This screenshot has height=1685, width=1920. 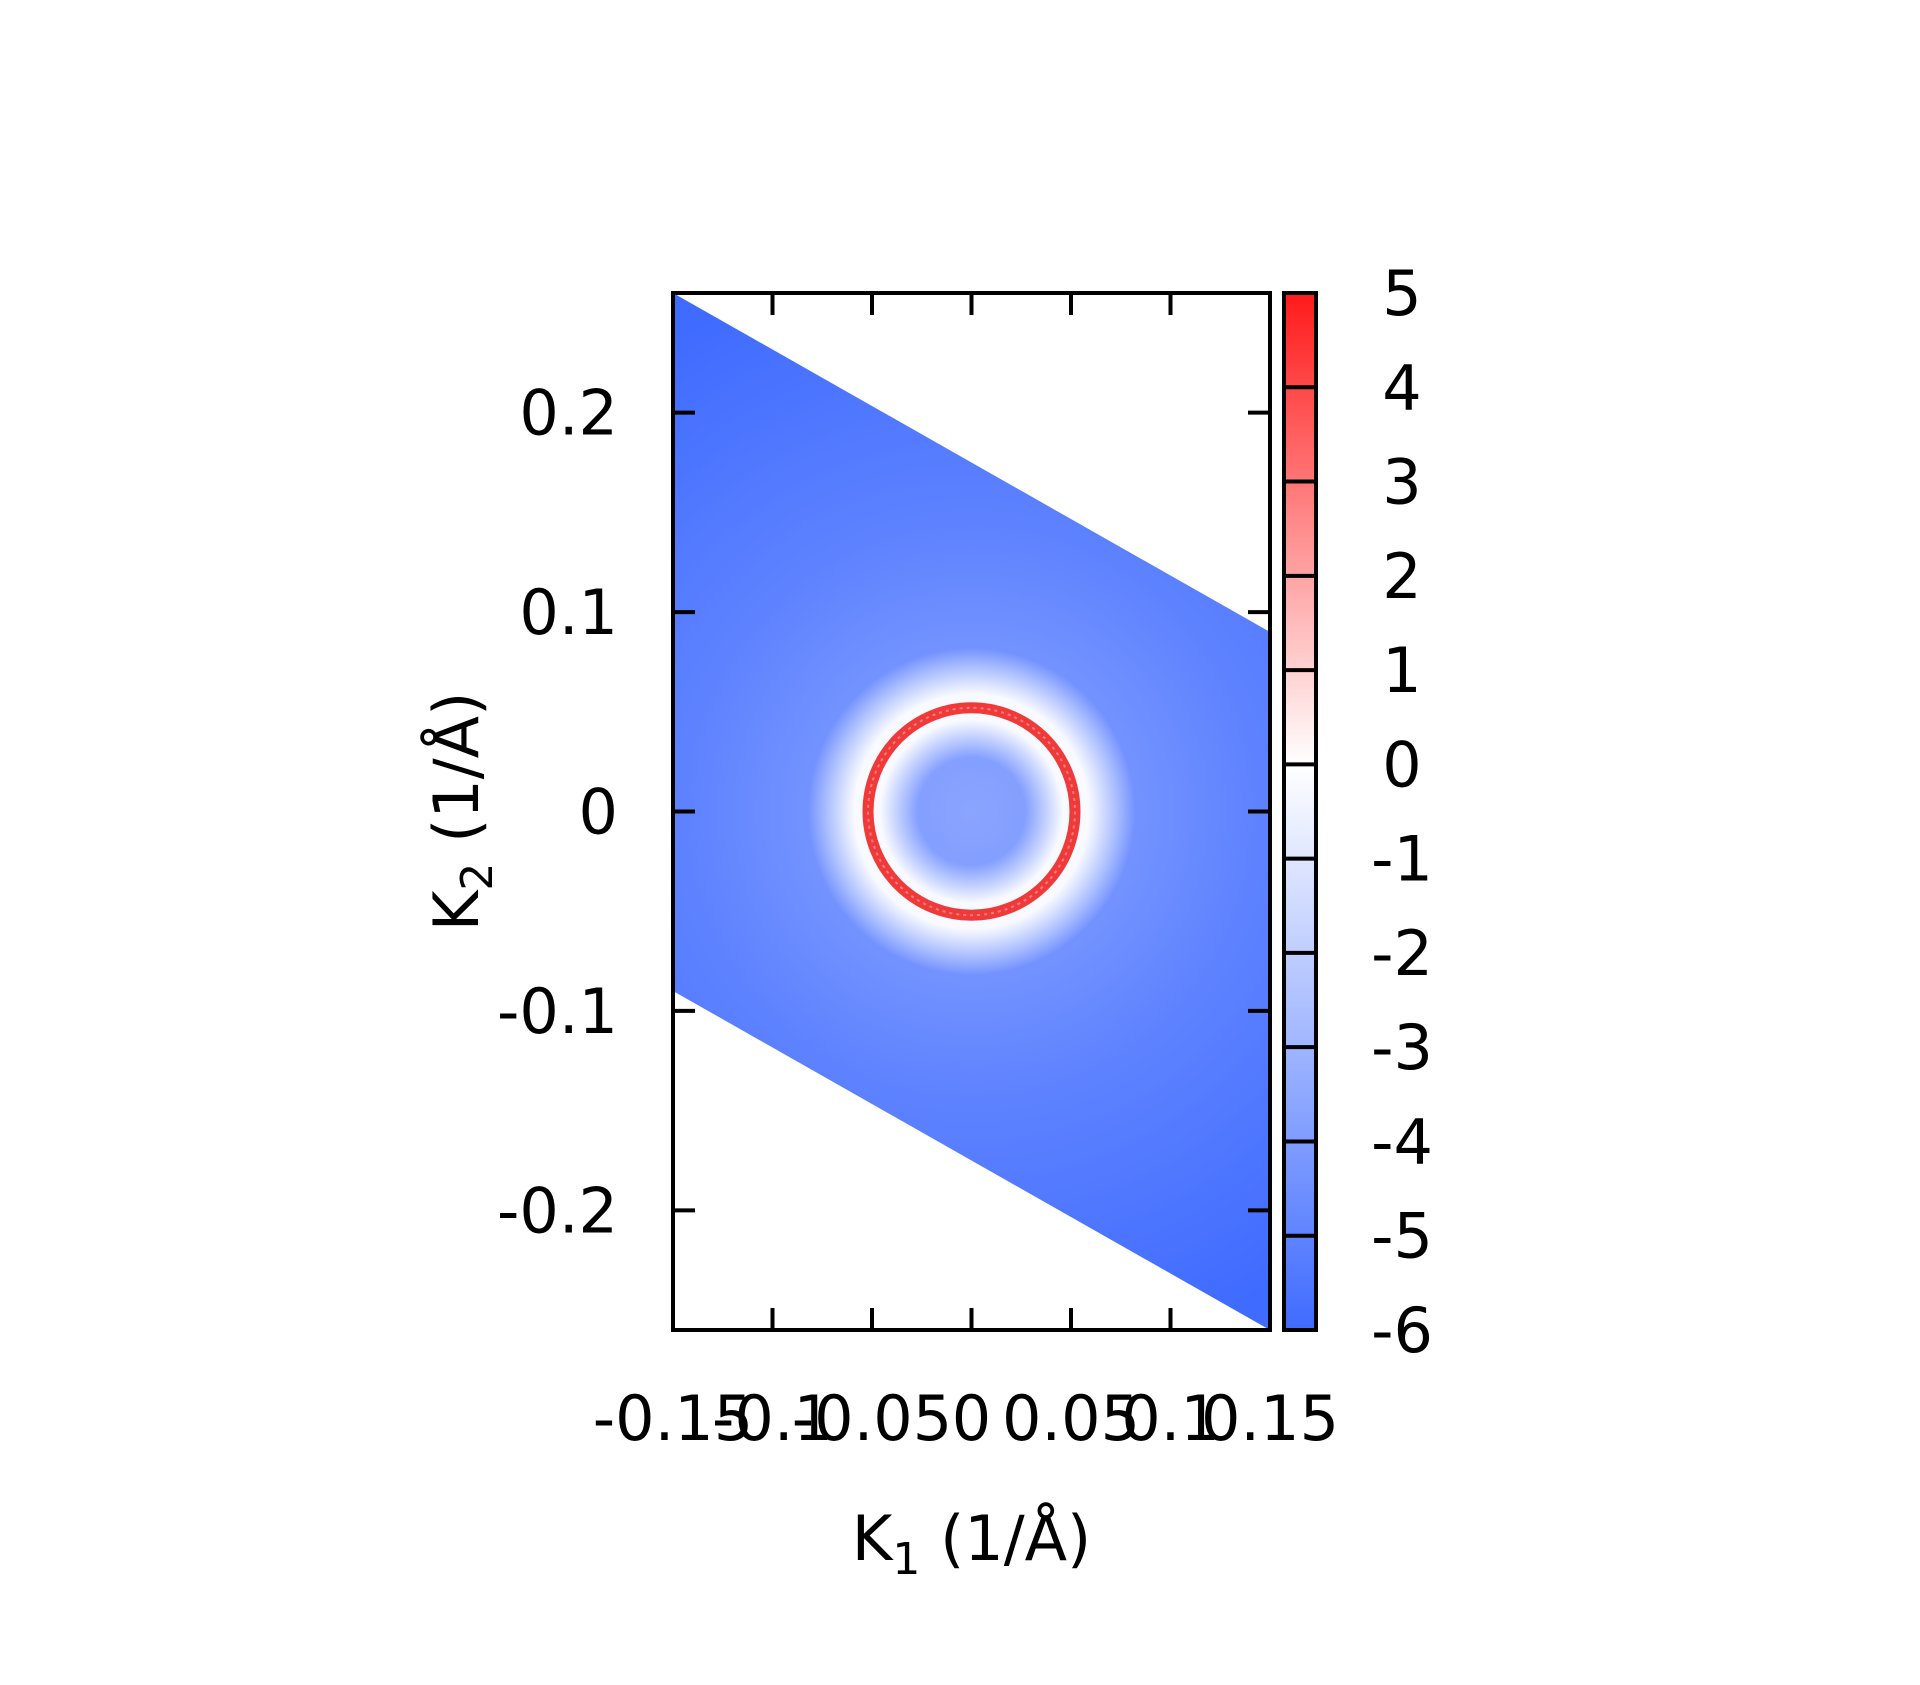 What do you see at coordinates (1270, 1418) in the screenshot?
I see `x-tick-label: 0.15` at bounding box center [1270, 1418].